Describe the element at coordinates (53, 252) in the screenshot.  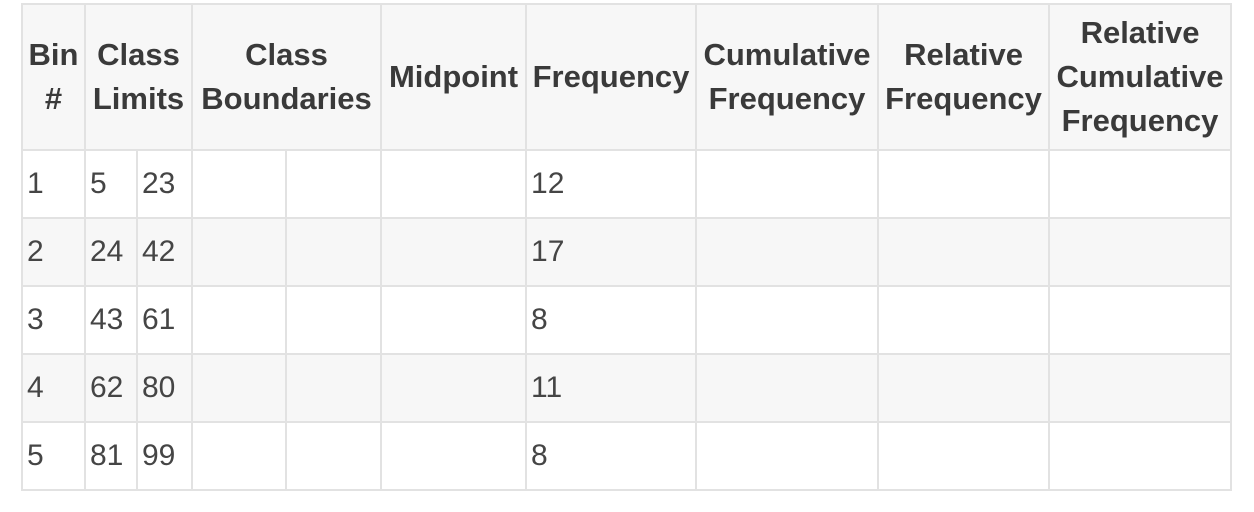
I see `cell-bin: 2` at that location.